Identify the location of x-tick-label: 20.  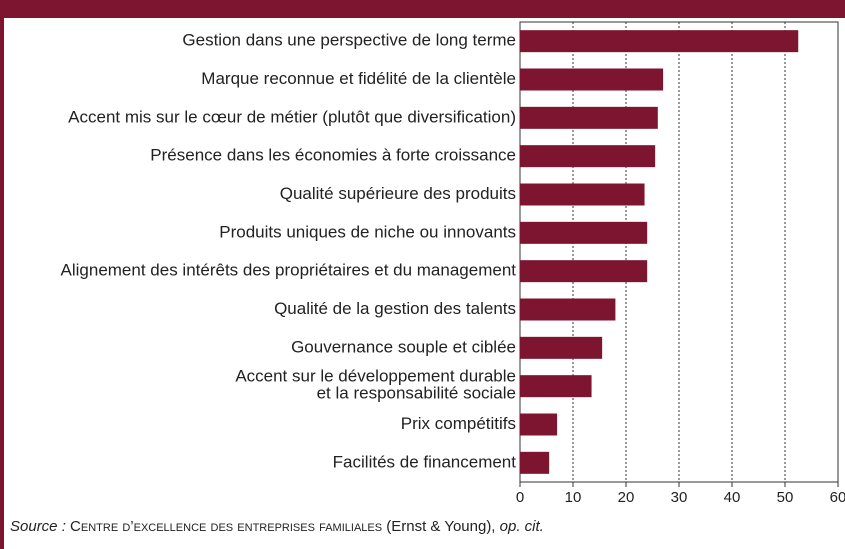
(626, 497).